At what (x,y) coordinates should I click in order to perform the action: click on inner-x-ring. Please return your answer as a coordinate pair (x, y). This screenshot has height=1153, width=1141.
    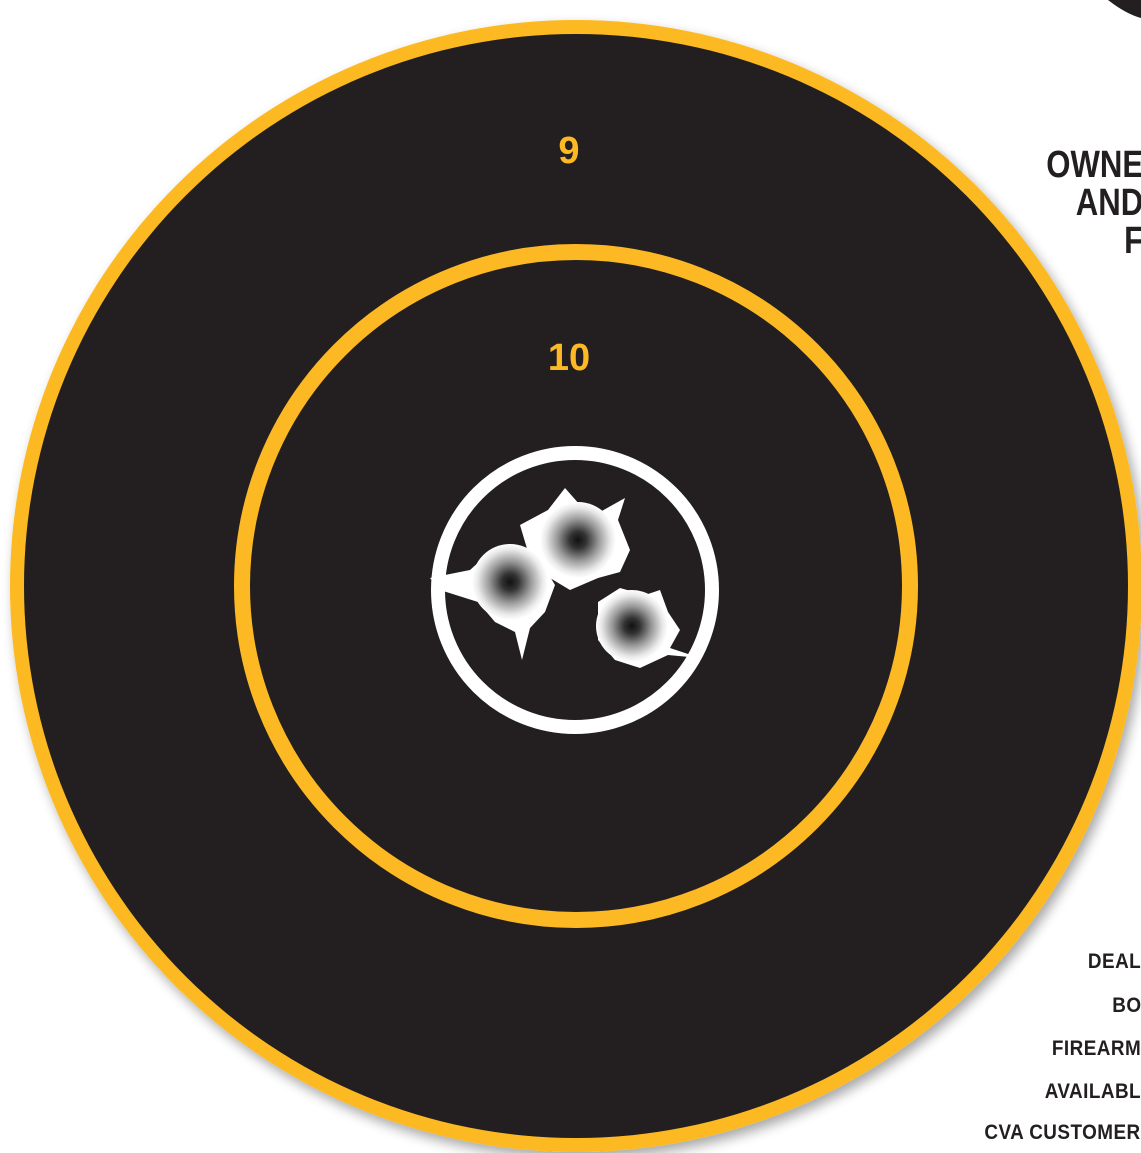
    Looking at the image, I should click on (575, 590).